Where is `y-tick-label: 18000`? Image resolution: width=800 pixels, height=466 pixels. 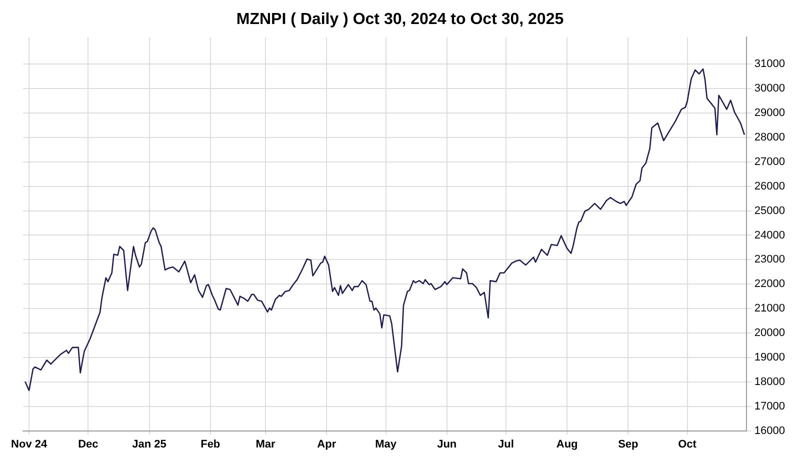 y-tick-label: 18000 is located at coordinates (770, 382).